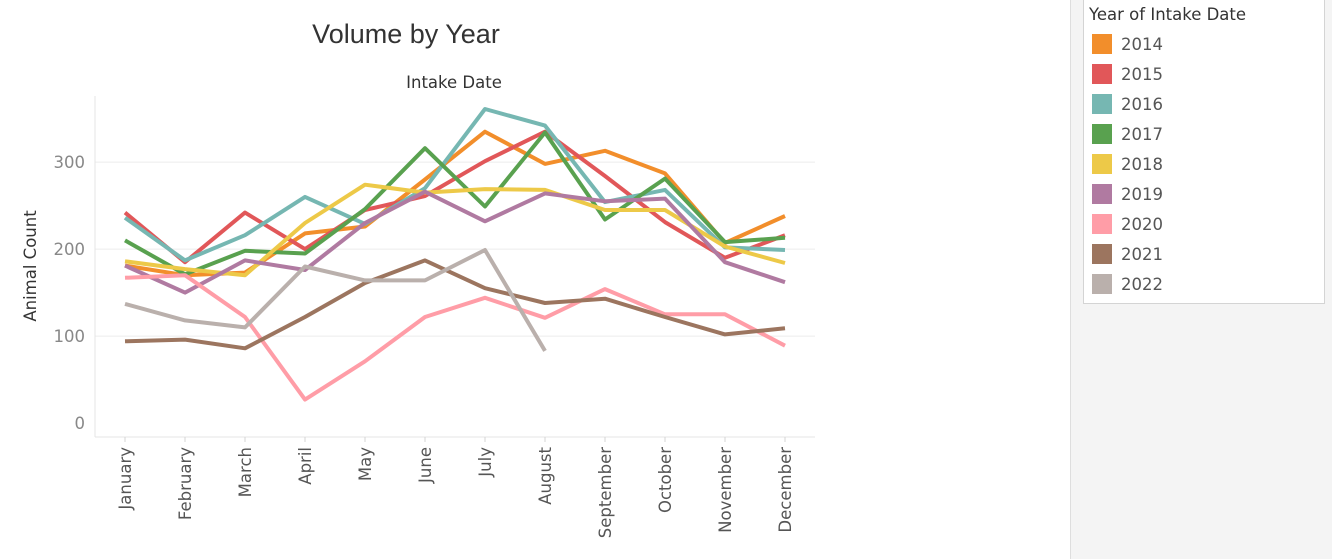 The width and height of the screenshot is (1332, 559). I want to click on series-line-2021, so click(455, 304).